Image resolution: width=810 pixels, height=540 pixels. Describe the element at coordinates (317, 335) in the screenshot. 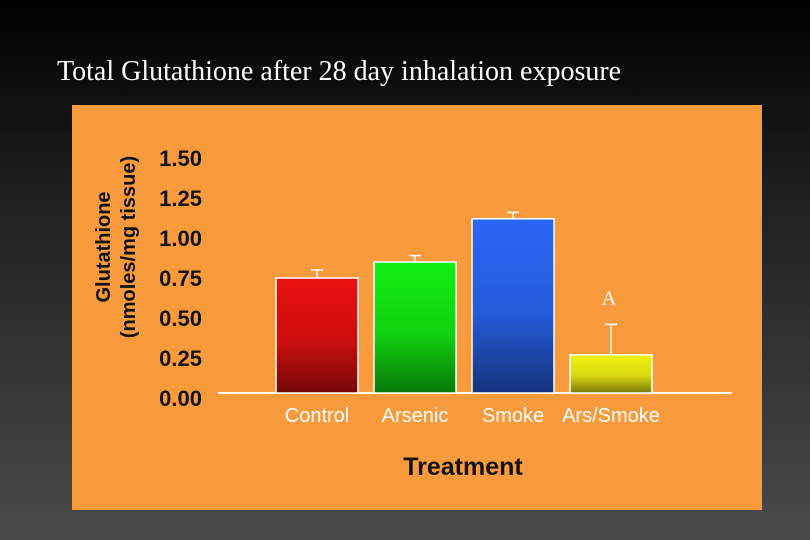

I see `bar-control` at that location.